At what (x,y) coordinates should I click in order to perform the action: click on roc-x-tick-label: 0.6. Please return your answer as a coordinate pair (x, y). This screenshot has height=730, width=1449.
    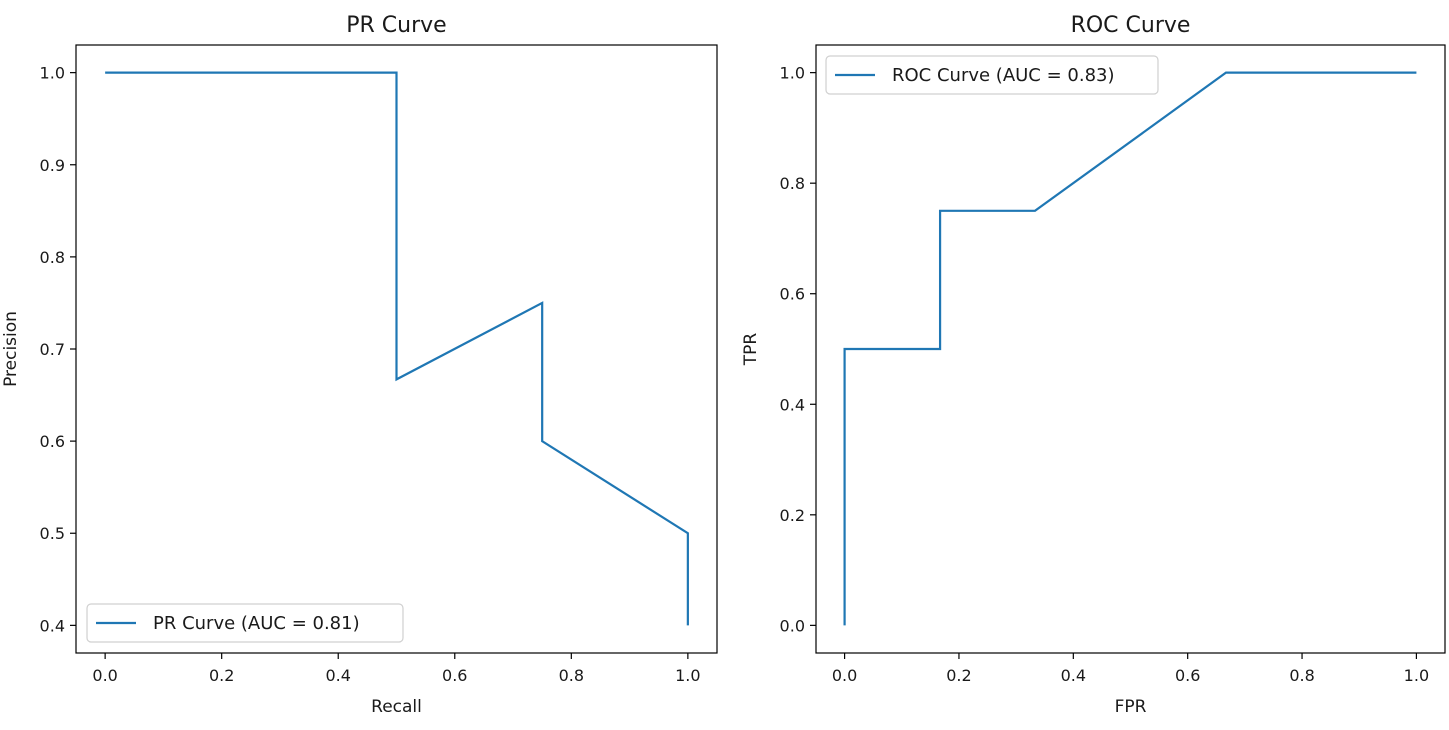
    Looking at the image, I should click on (1187, 675).